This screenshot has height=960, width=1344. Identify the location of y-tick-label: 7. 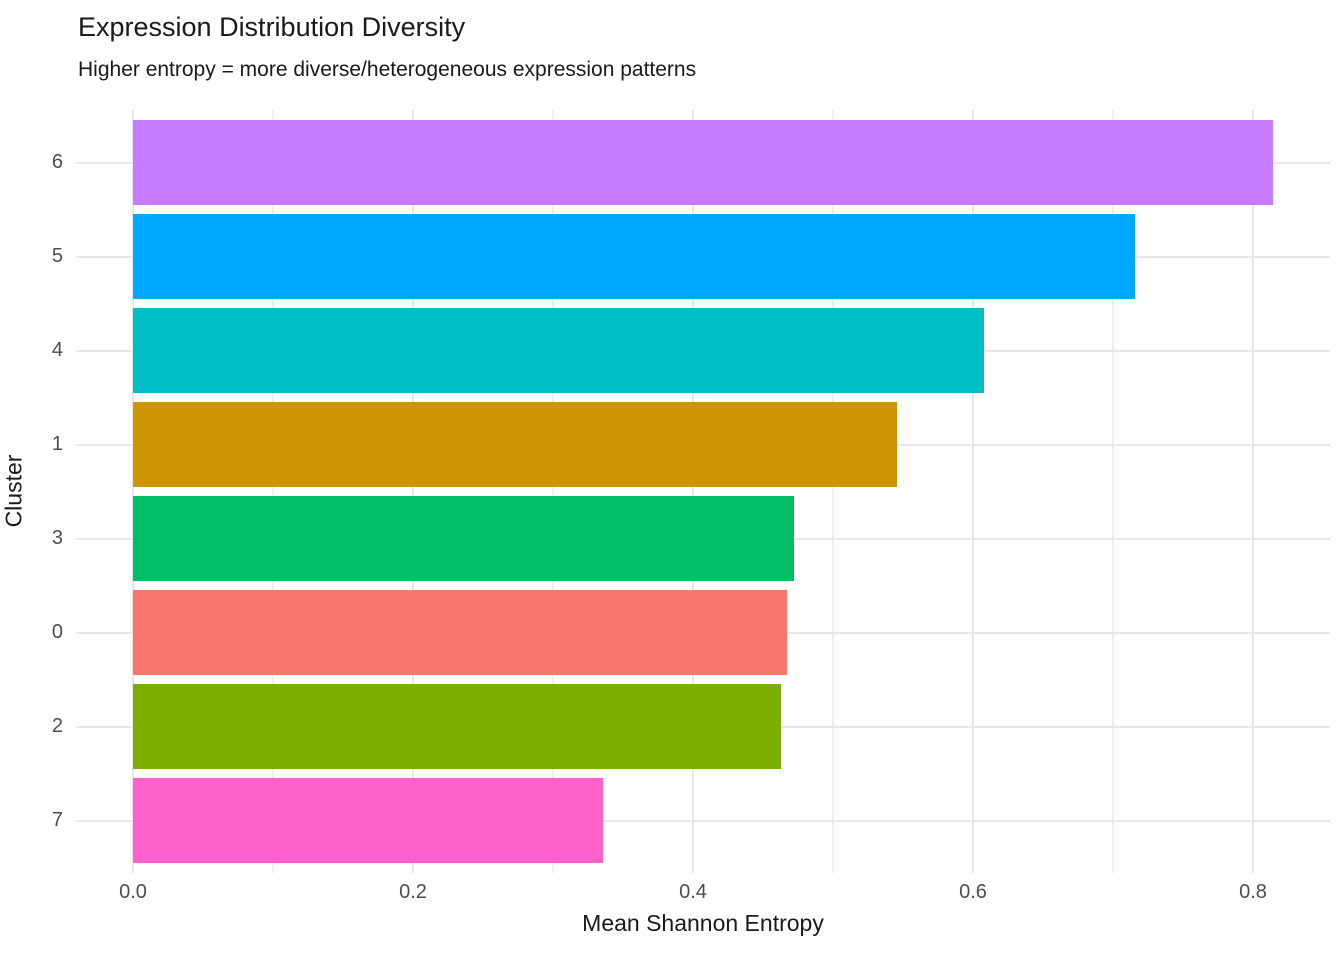
(57, 820).